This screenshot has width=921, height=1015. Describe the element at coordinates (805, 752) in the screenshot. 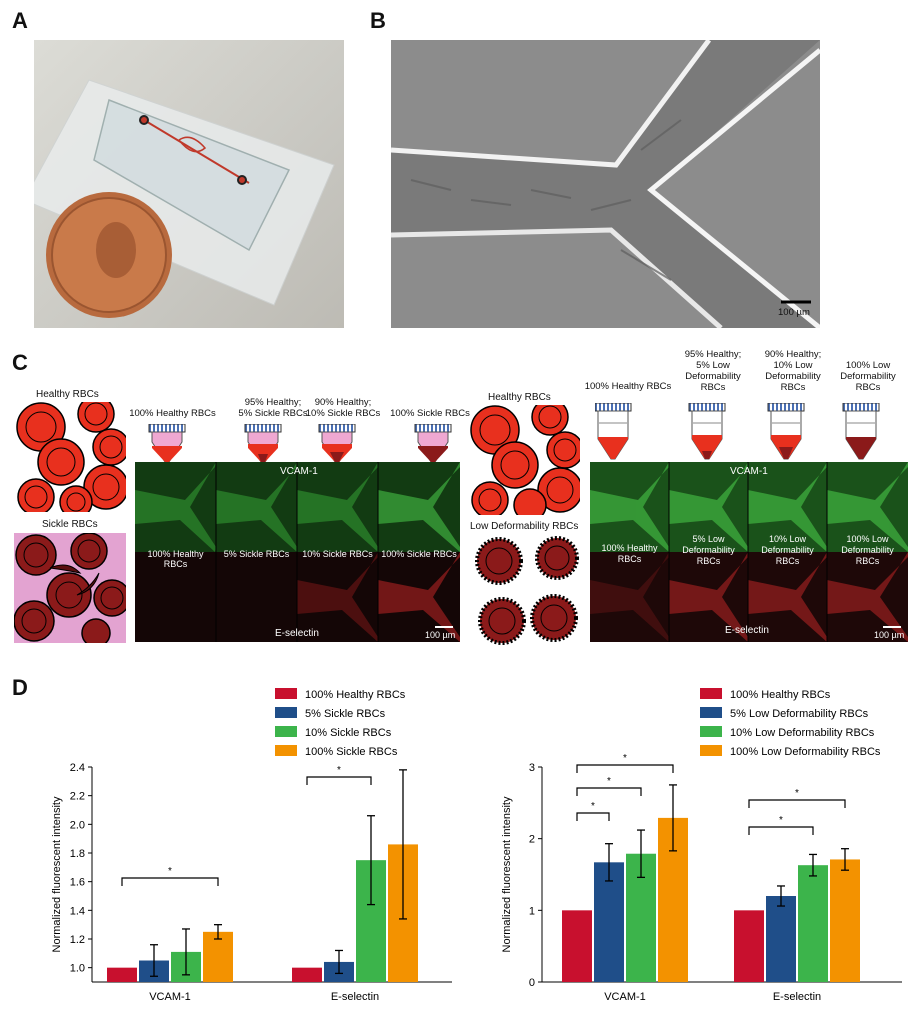

I see `legend-label: 100% Low Deformability RBCs` at that location.